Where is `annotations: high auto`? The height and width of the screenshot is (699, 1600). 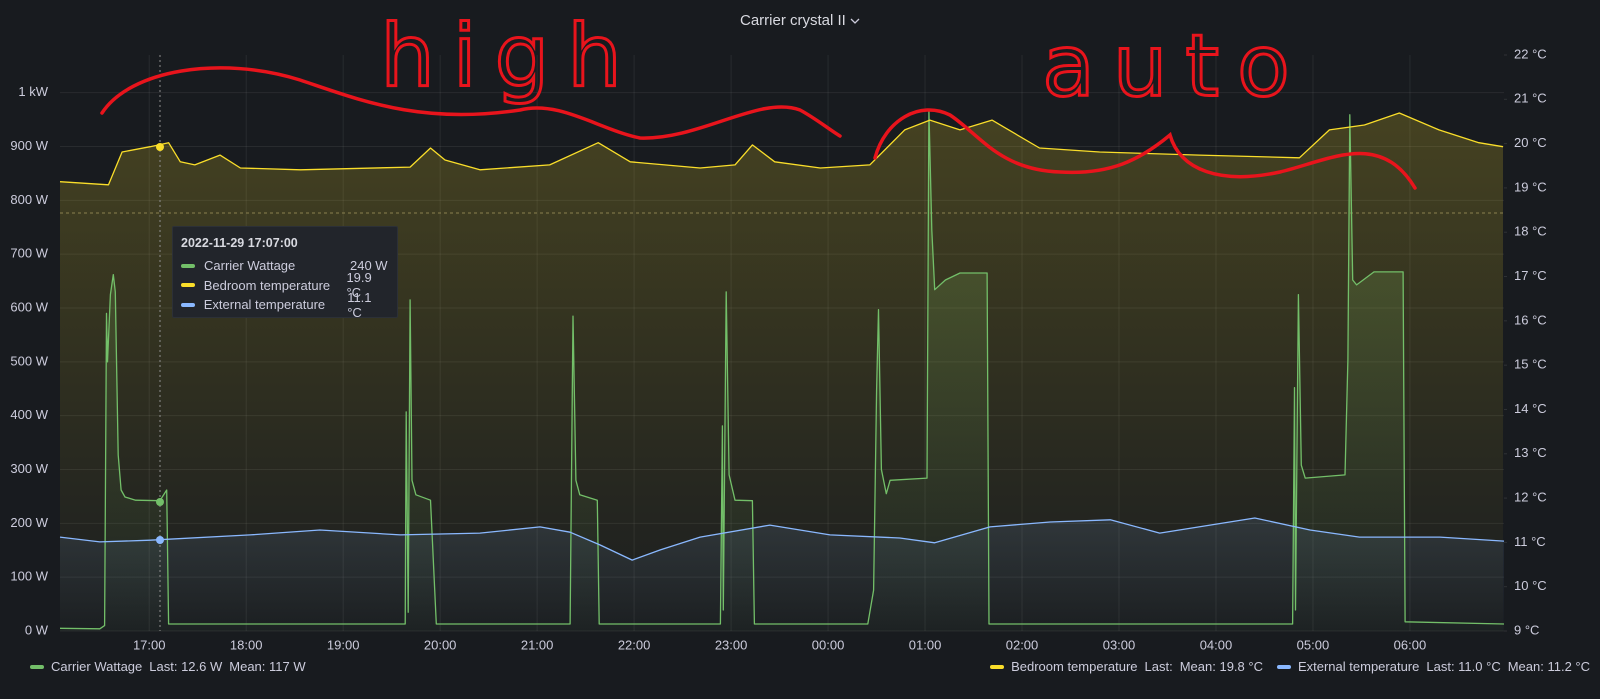
annotations: high auto is located at coordinates (843, 61).